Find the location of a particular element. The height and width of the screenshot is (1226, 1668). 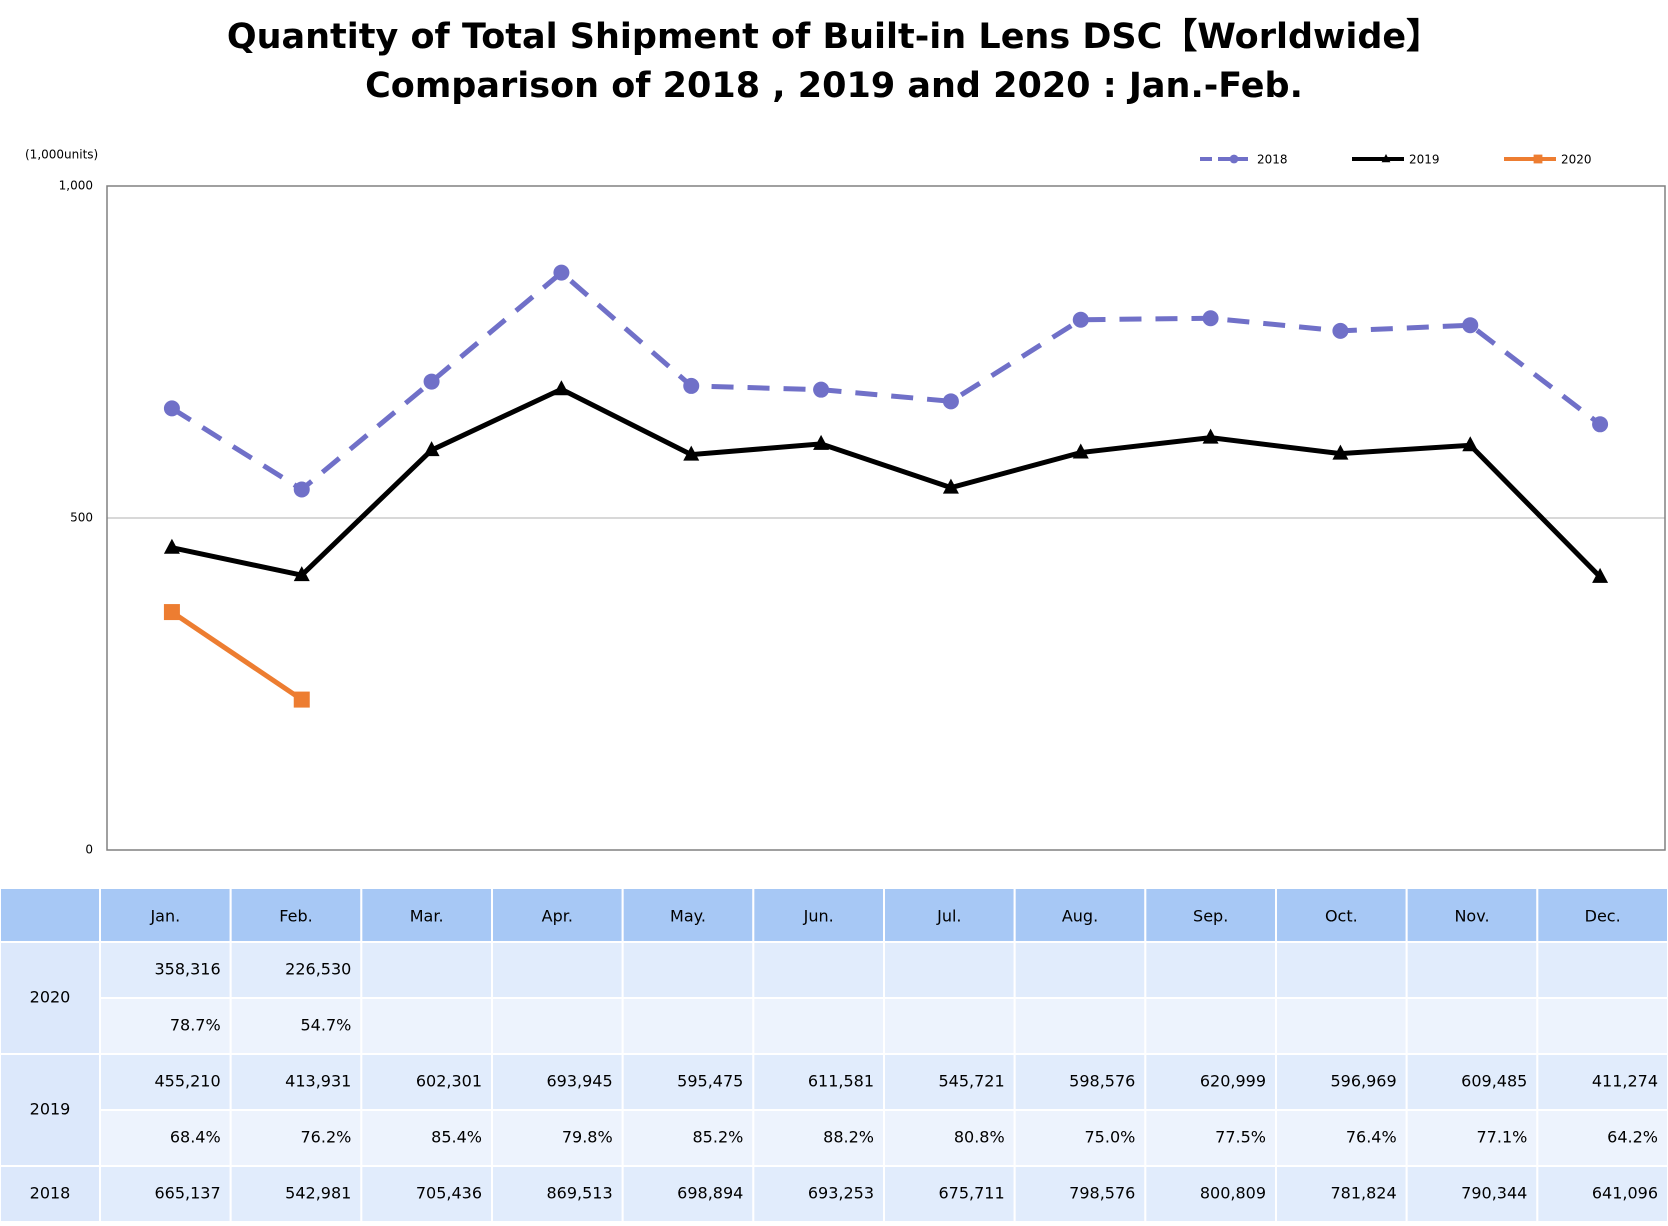

legend-marker is located at coordinates (1234, 159).